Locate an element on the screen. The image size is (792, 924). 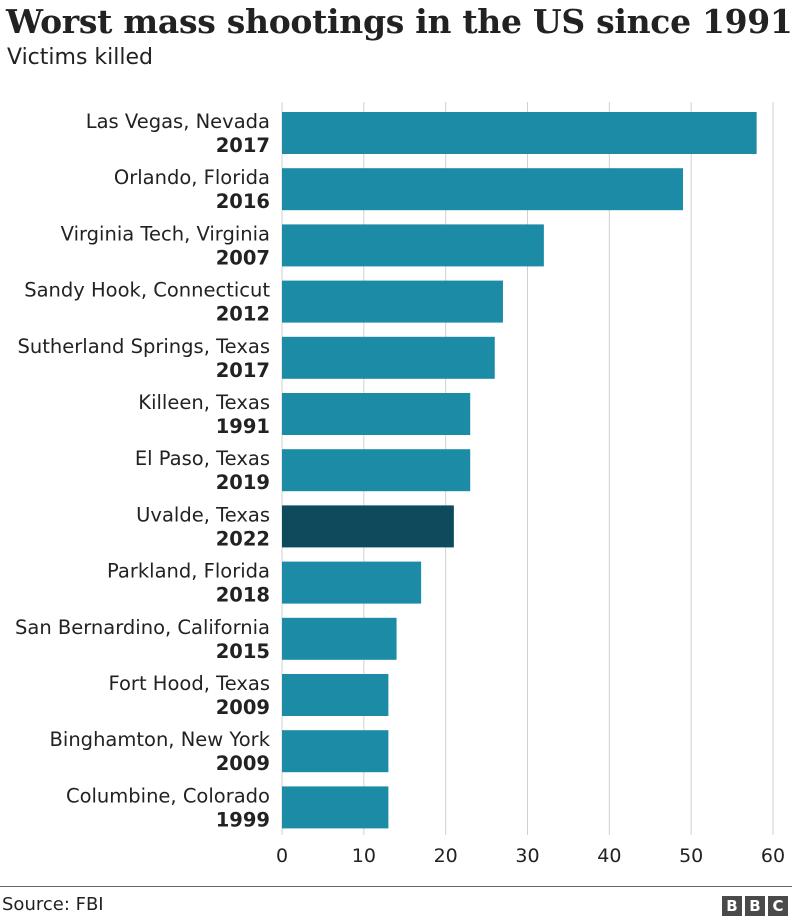
category-year: 1991 is located at coordinates (243, 426).